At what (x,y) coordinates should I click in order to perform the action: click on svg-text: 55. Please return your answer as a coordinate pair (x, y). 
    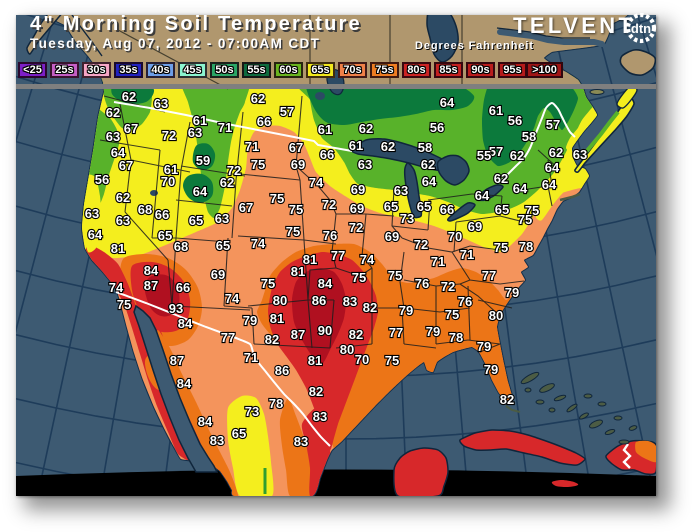
    Looking at the image, I should click on (484, 155).